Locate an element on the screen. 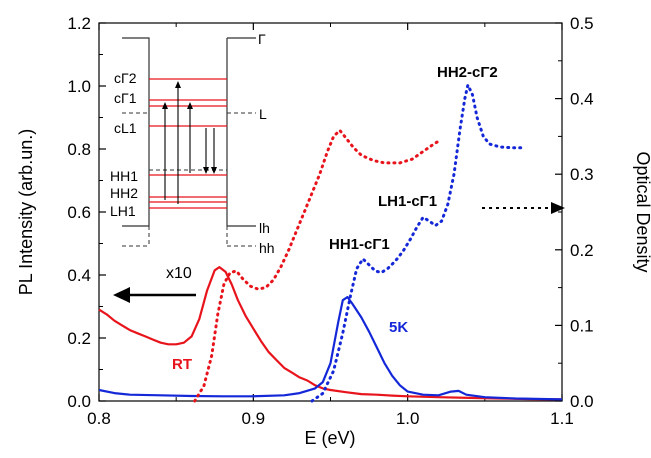 Image resolution: width=651 pixels, height=458 pixels. inset-label-cl1: cL1 is located at coordinates (125, 128).